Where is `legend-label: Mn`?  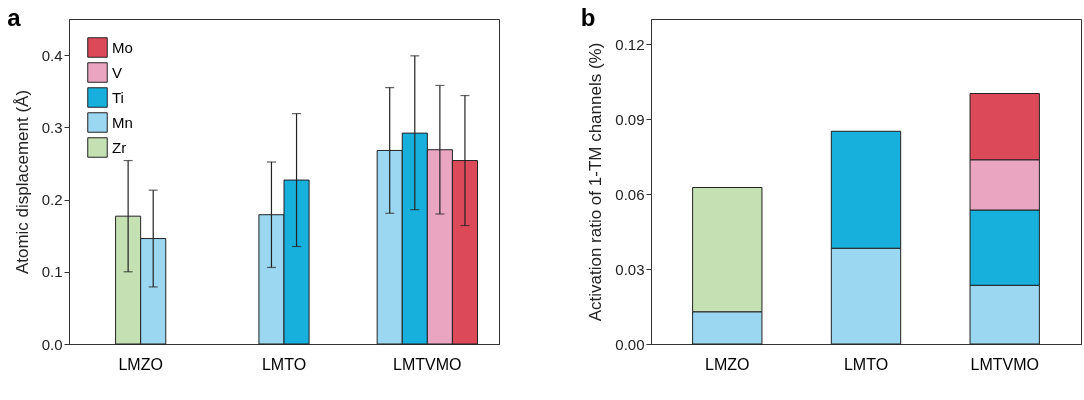 legend-label: Mn is located at coordinates (122, 122).